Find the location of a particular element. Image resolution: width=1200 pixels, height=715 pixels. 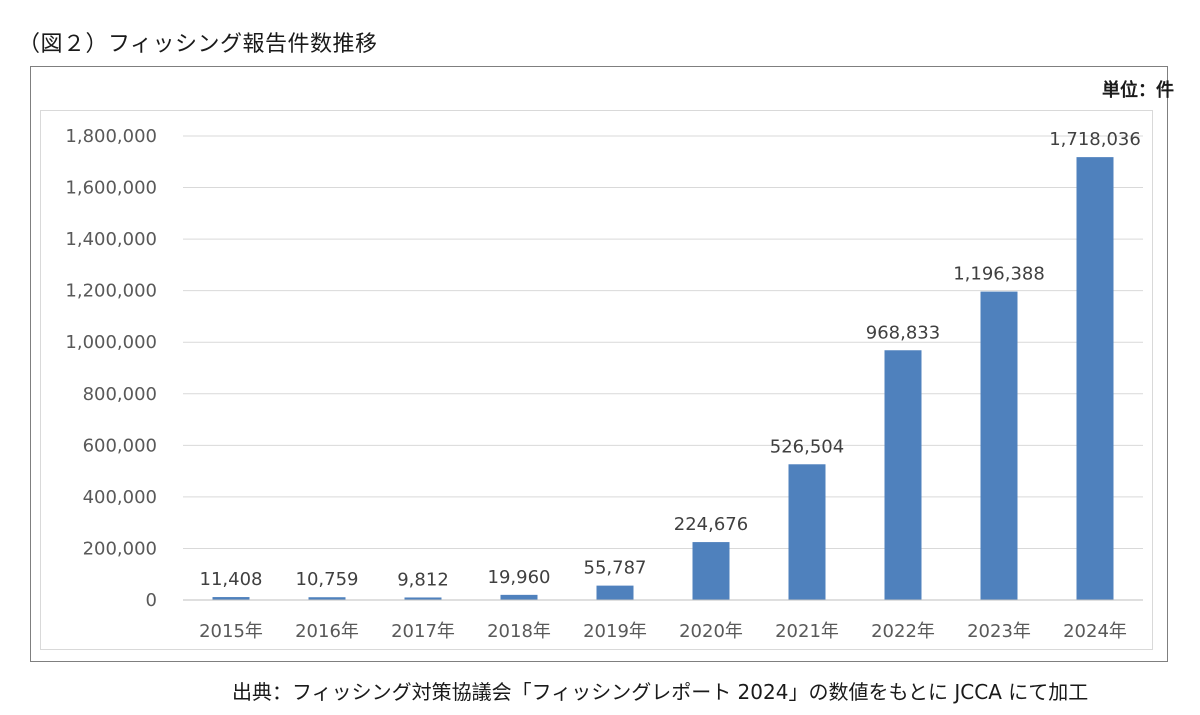

y-tick-label: 200,000 is located at coordinates (120, 548).